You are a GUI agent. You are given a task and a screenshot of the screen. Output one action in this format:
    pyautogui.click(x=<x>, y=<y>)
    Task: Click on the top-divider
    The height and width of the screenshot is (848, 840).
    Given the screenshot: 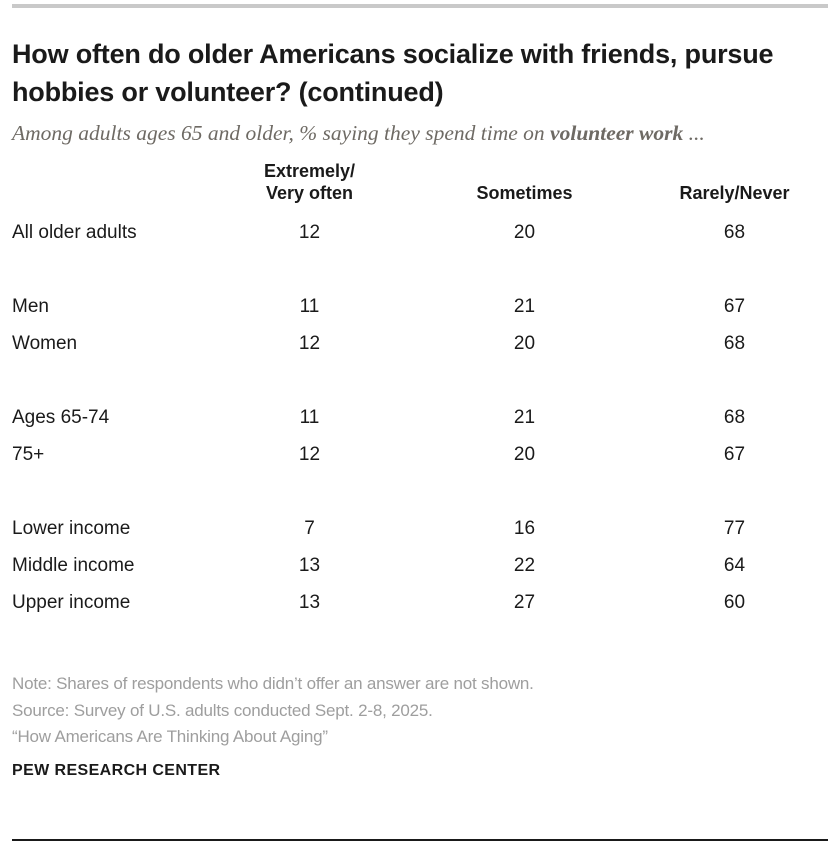 What is the action you would take?
    pyautogui.click(x=420, y=6)
    